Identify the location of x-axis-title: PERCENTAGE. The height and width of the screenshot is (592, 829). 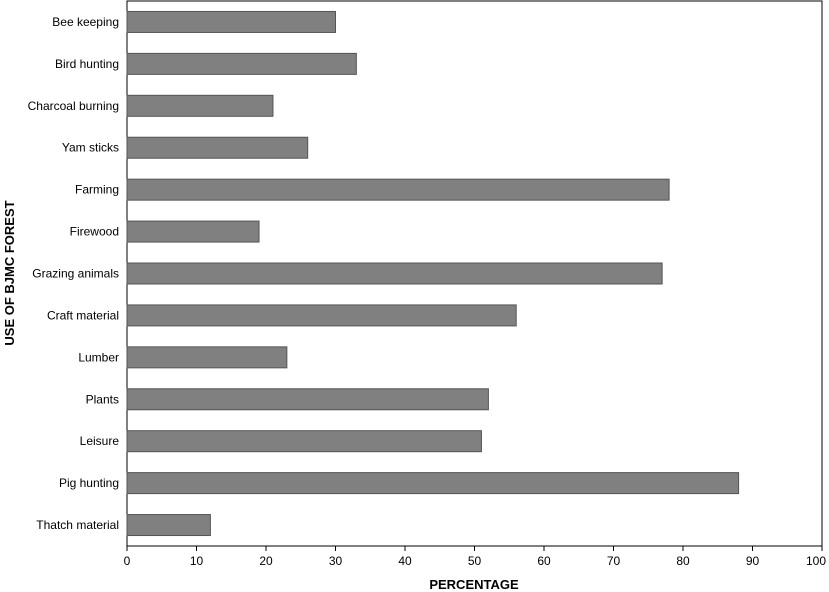
(474, 584).